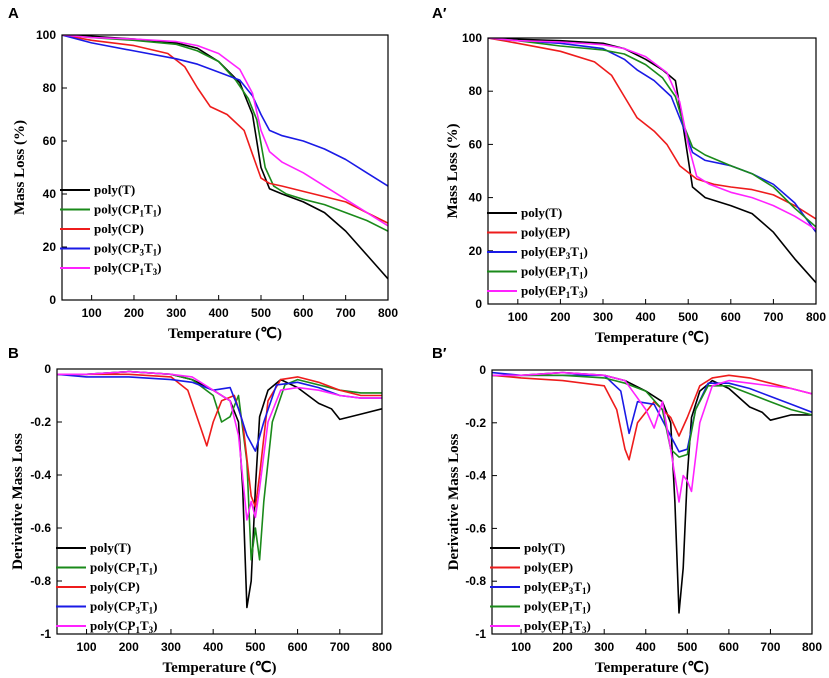 This screenshot has width=829, height=678. What do you see at coordinates (13, 353) in the screenshot?
I see `panel-label: B` at bounding box center [13, 353].